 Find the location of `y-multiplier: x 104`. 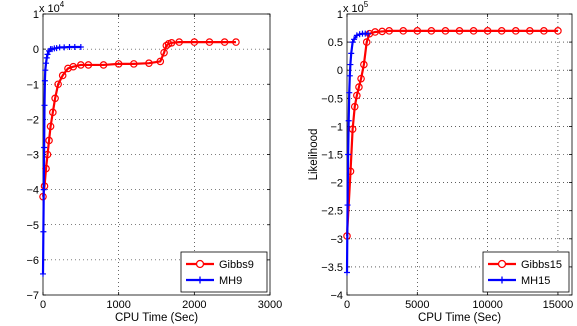

y-multiplier: x 104 is located at coordinates (52, 7).